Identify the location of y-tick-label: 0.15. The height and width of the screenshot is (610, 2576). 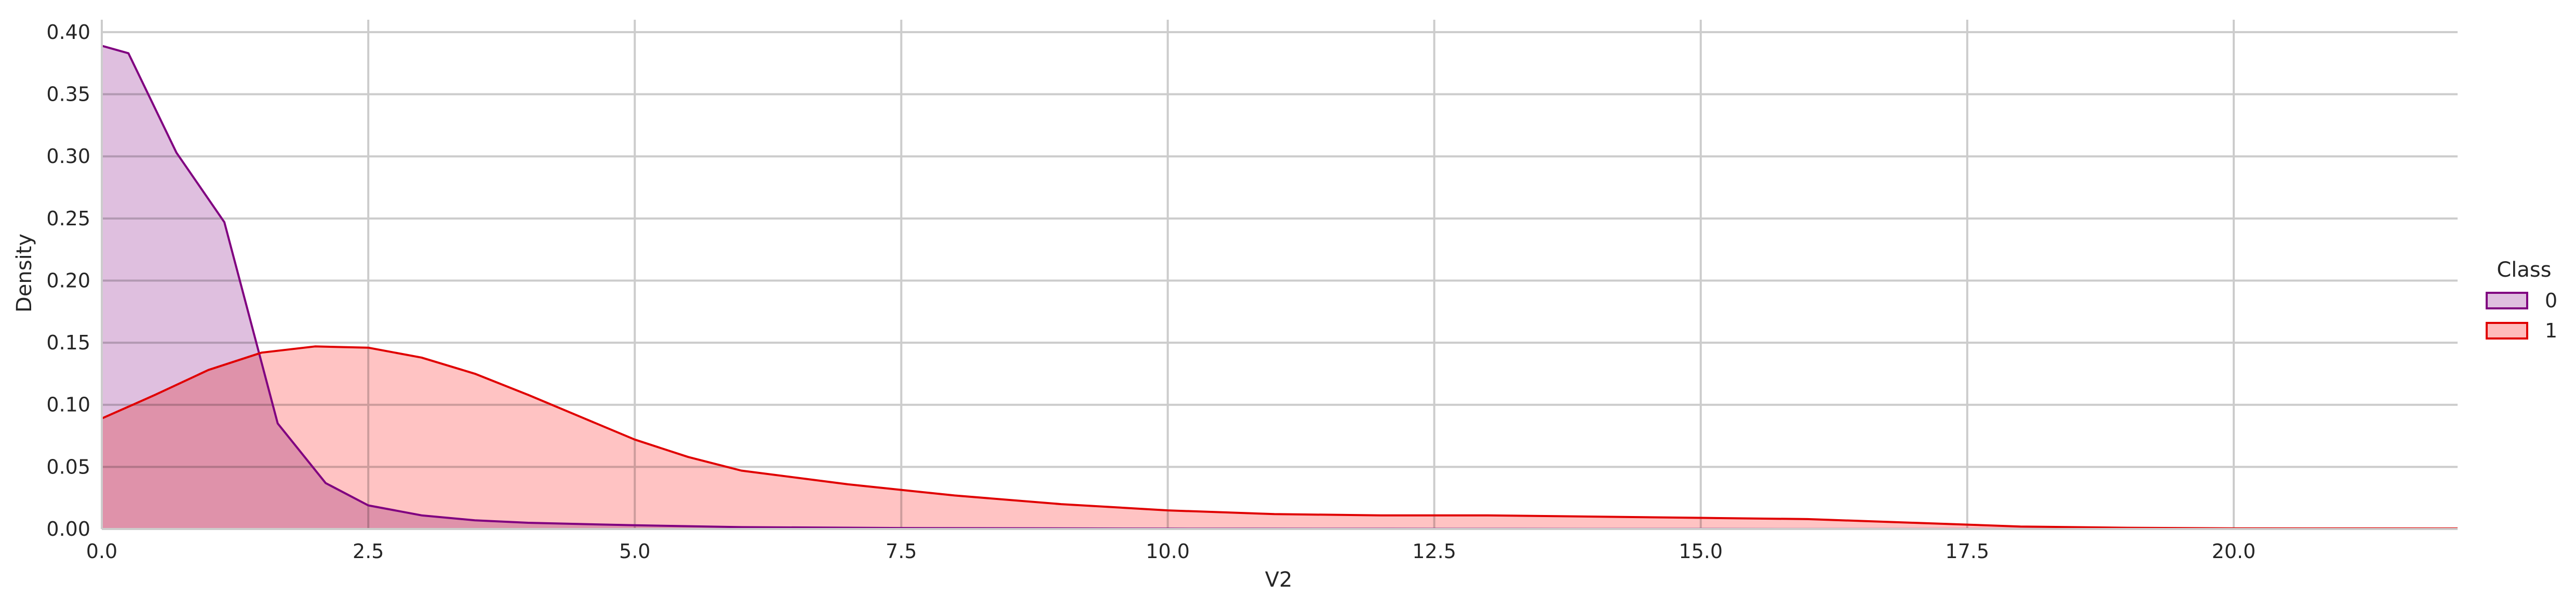
(68, 342).